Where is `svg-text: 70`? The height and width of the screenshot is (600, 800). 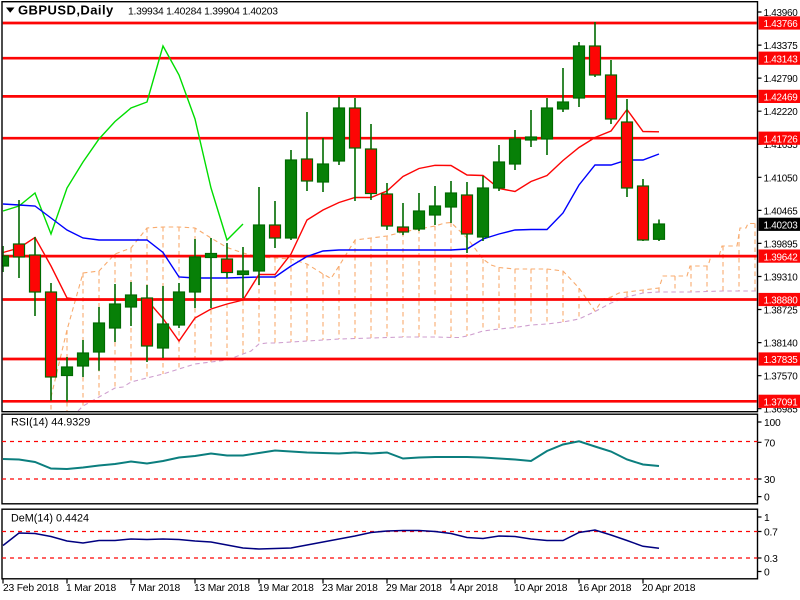
svg-text: 70 is located at coordinates (770, 443).